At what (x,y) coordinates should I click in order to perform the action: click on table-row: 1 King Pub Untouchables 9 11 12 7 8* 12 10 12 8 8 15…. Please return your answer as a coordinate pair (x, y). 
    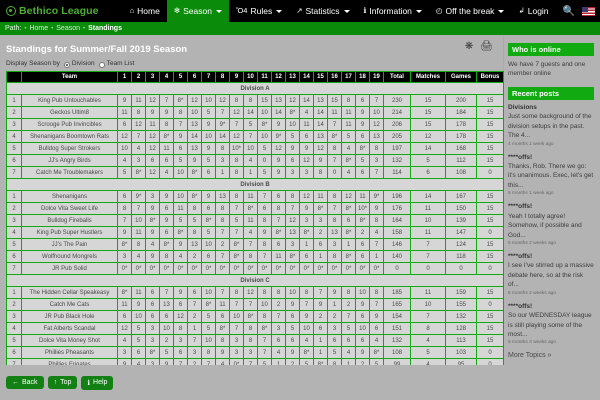
    Looking at the image, I should click on (255, 100).